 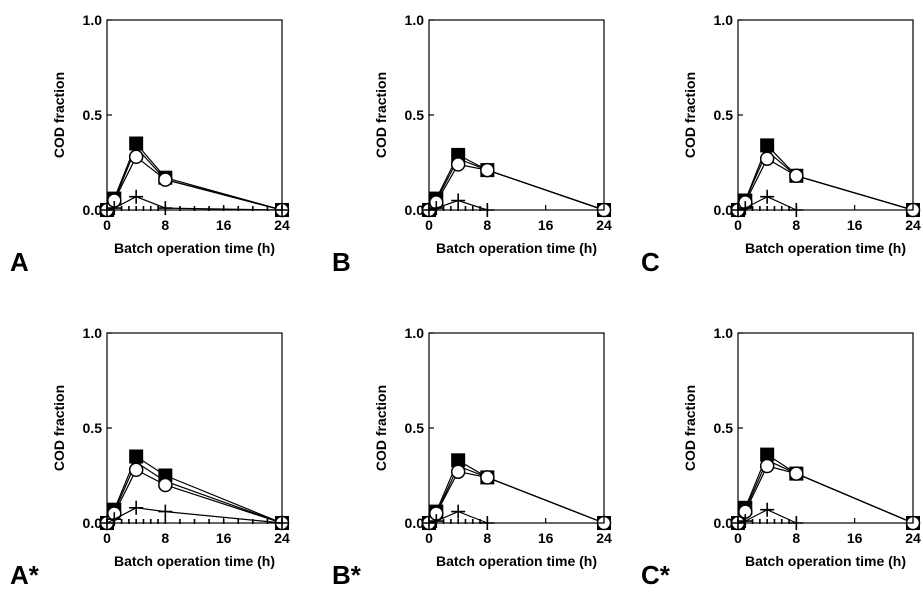 I want to click on panel-label: A, so click(x=19, y=262).